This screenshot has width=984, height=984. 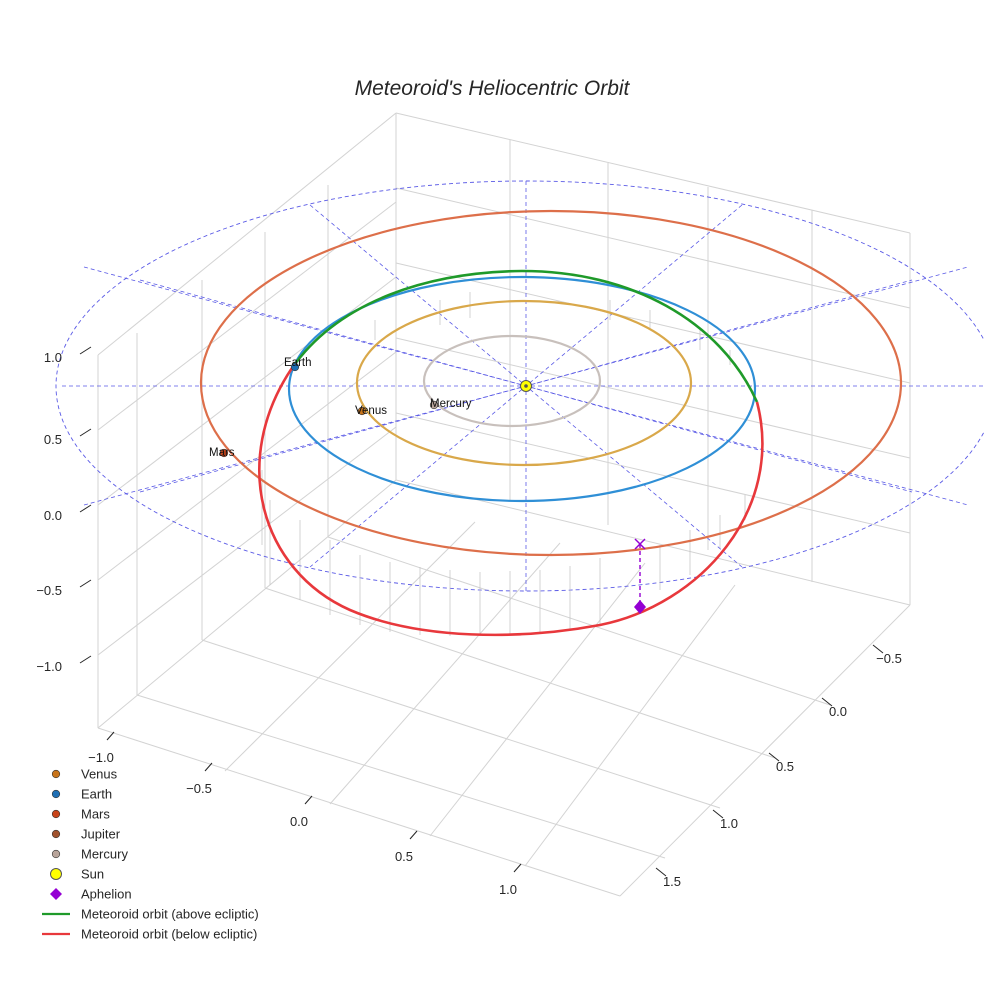 I want to click on y-tick-label: −0.5, so click(x=889, y=658).